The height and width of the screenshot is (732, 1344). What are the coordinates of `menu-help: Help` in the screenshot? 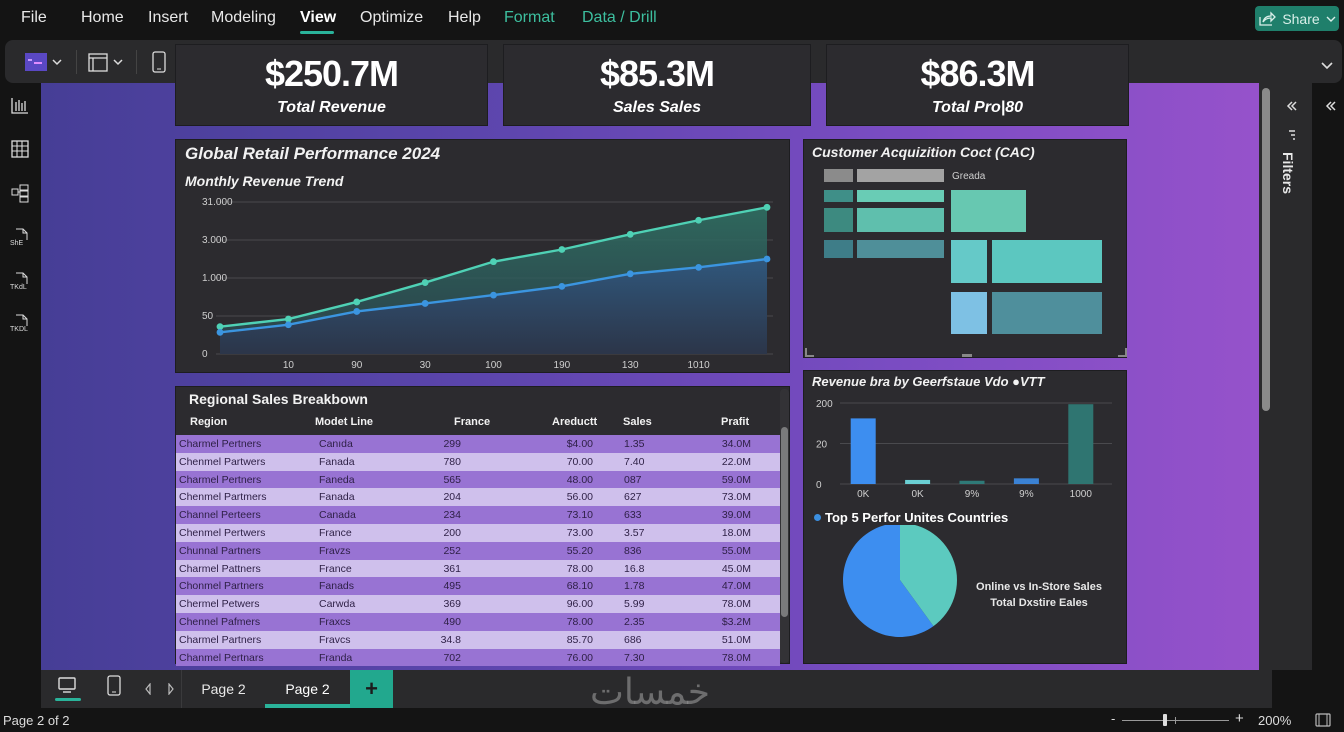 It's located at (464, 17).